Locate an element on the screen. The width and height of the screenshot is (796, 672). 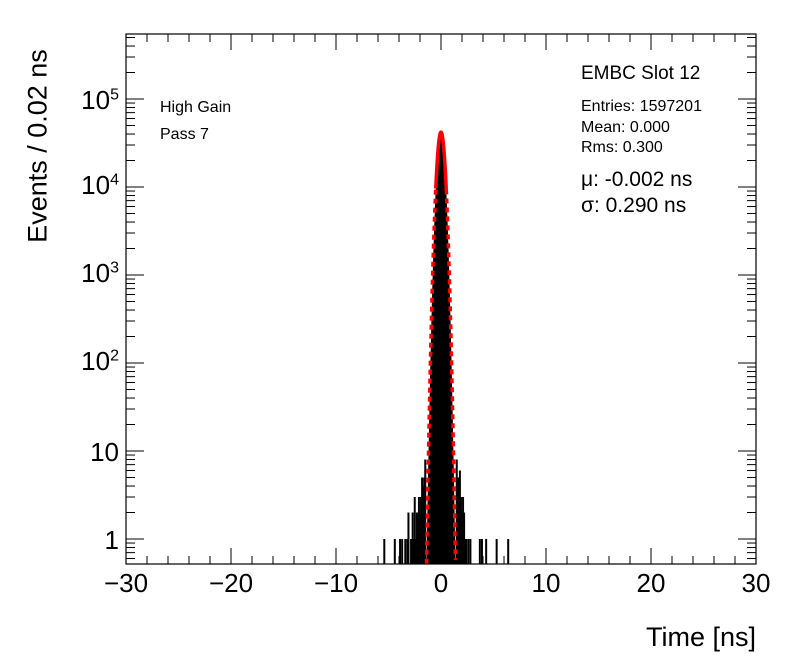
chart-title: EMBC Slot 12 is located at coordinates (641, 73).